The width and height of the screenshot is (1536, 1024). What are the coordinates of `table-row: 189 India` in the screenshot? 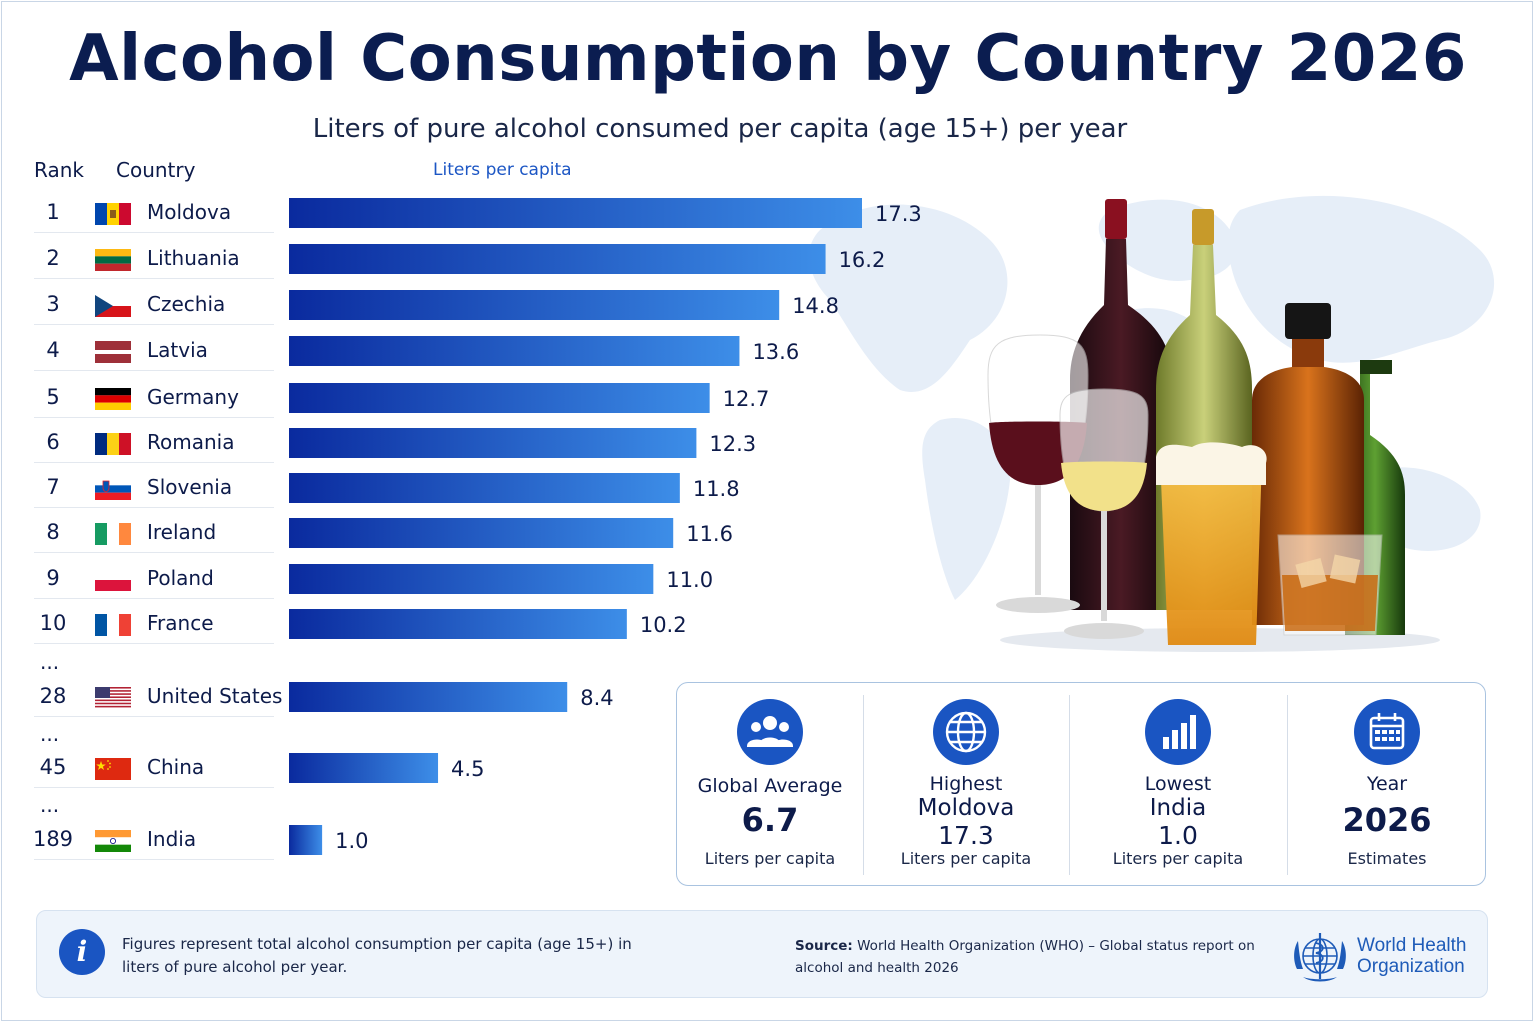 It's located at (530, 839).